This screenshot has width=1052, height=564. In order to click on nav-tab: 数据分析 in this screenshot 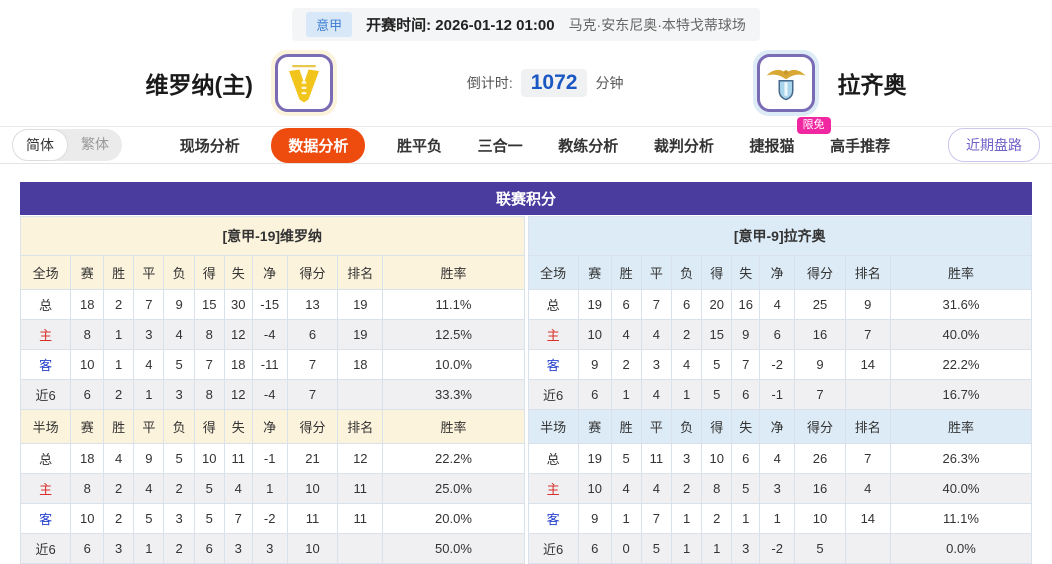, I will do `click(318, 145)`.